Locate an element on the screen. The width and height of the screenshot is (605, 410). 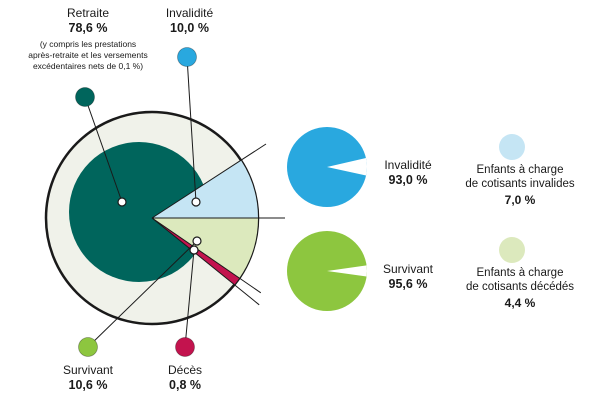
deces-label: Décès 0,8 % is located at coordinates (185, 378).